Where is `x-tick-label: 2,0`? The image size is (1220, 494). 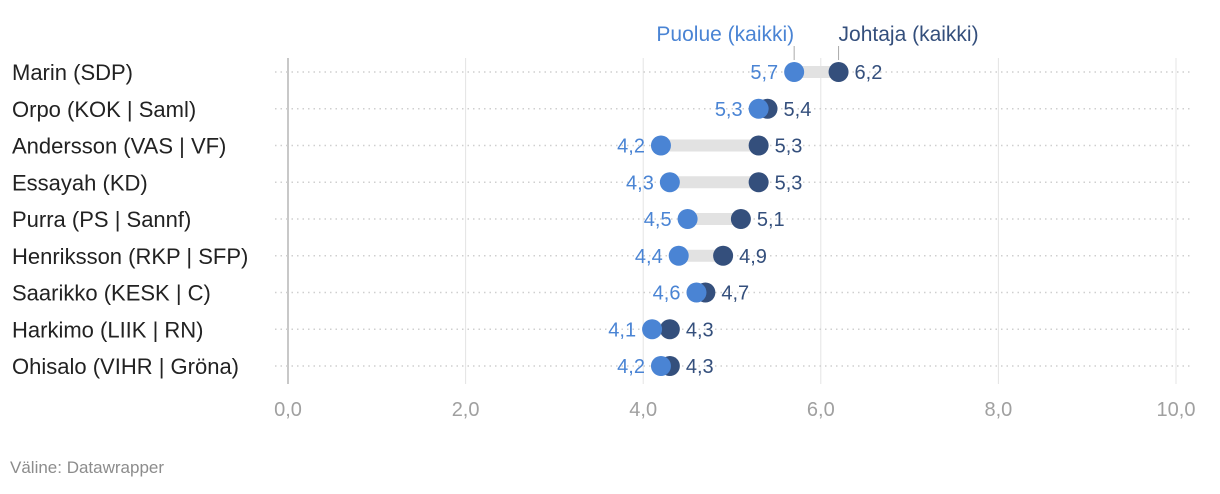 x-tick-label: 2,0 is located at coordinates (466, 410).